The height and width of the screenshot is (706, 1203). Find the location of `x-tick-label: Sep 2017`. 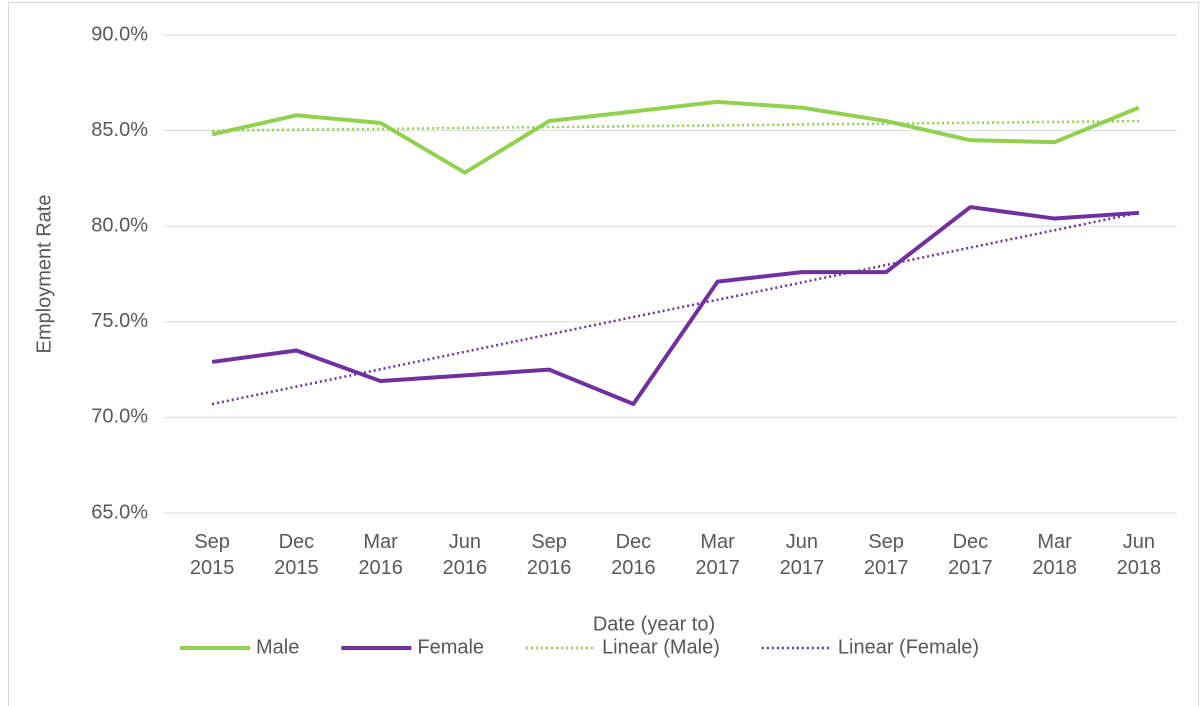

x-tick-label: Sep 2017 is located at coordinates (886, 555).